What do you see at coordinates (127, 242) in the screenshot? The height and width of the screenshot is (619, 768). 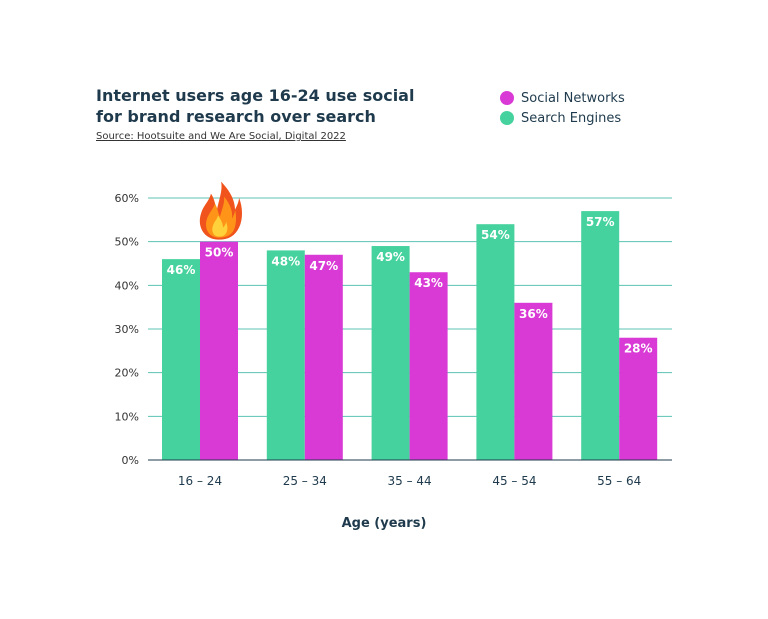 I see `y-tick-label: 50%` at bounding box center [127, 242].